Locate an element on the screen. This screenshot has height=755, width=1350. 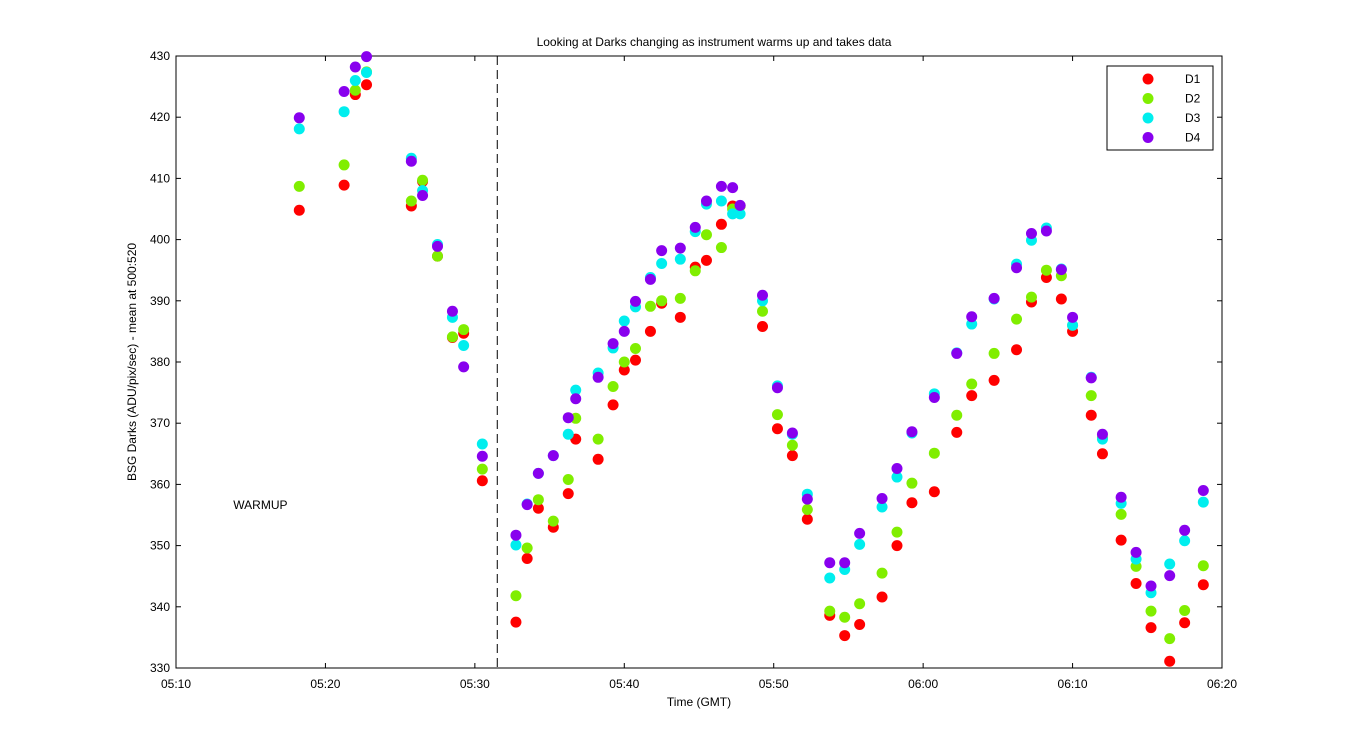
x-tick-label: 06:00 is located at coordinates (923, 684).